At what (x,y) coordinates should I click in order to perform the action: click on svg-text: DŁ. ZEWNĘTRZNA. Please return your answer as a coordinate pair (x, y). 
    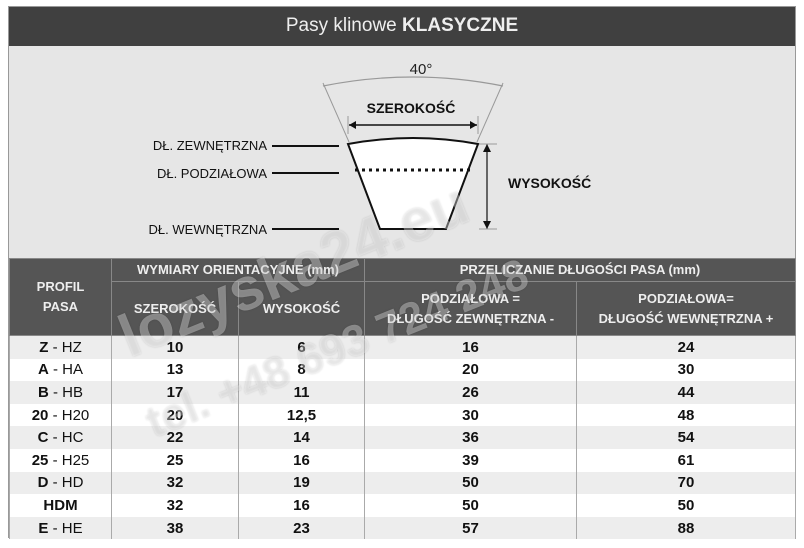
    Looking at the image, I should click on (210, 145).